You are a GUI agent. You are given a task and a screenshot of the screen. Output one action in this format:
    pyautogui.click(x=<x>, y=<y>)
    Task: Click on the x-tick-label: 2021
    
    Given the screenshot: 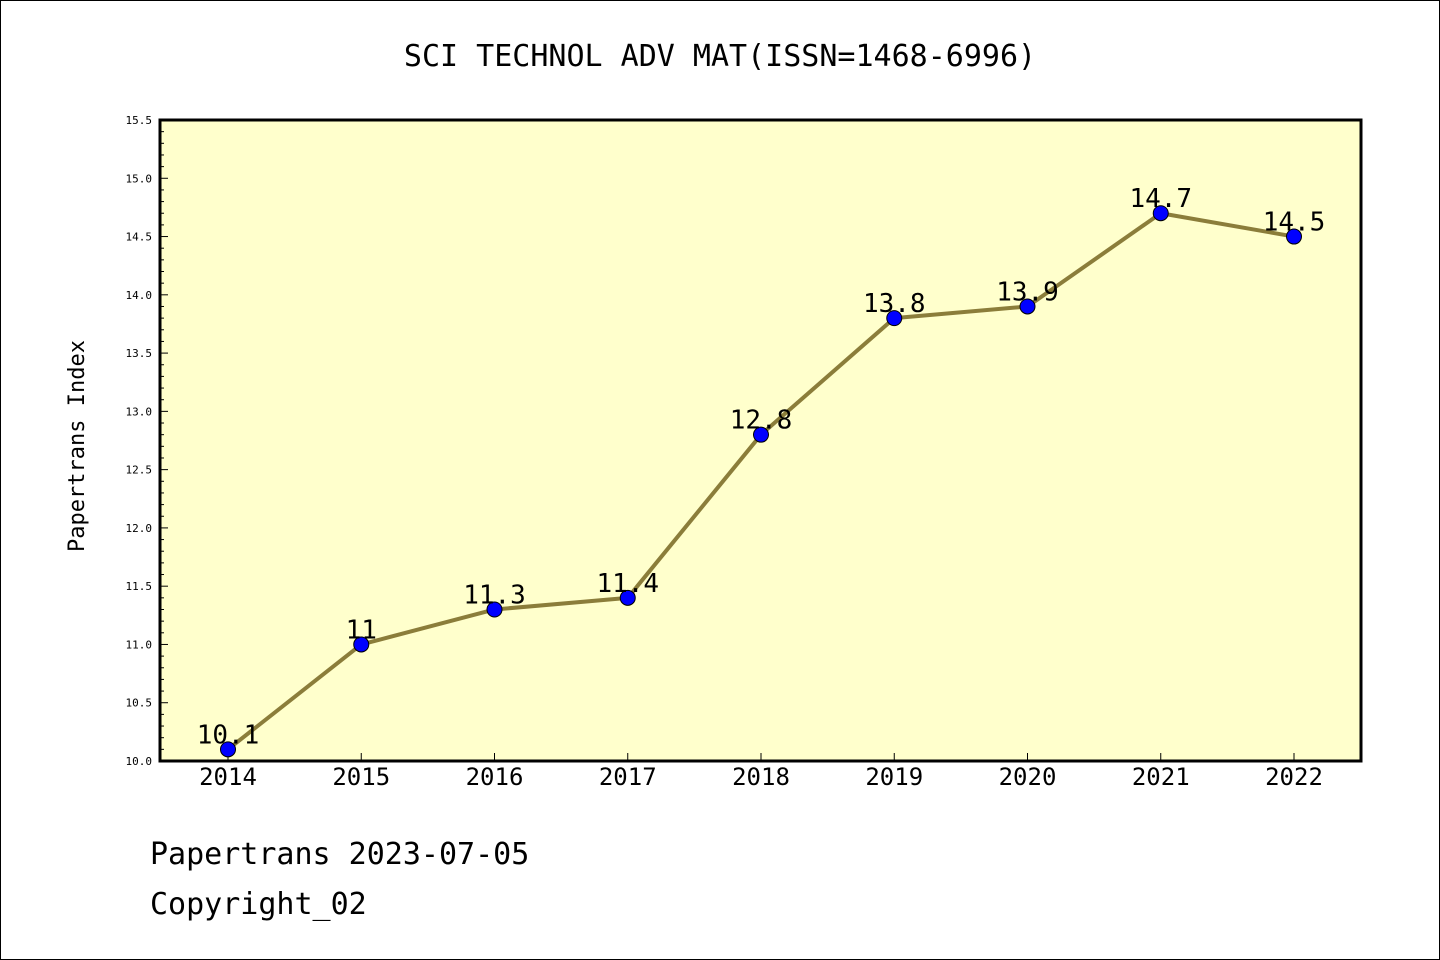 What is the action you would take?
    pyautogui.click(x=1161, y=777)
    